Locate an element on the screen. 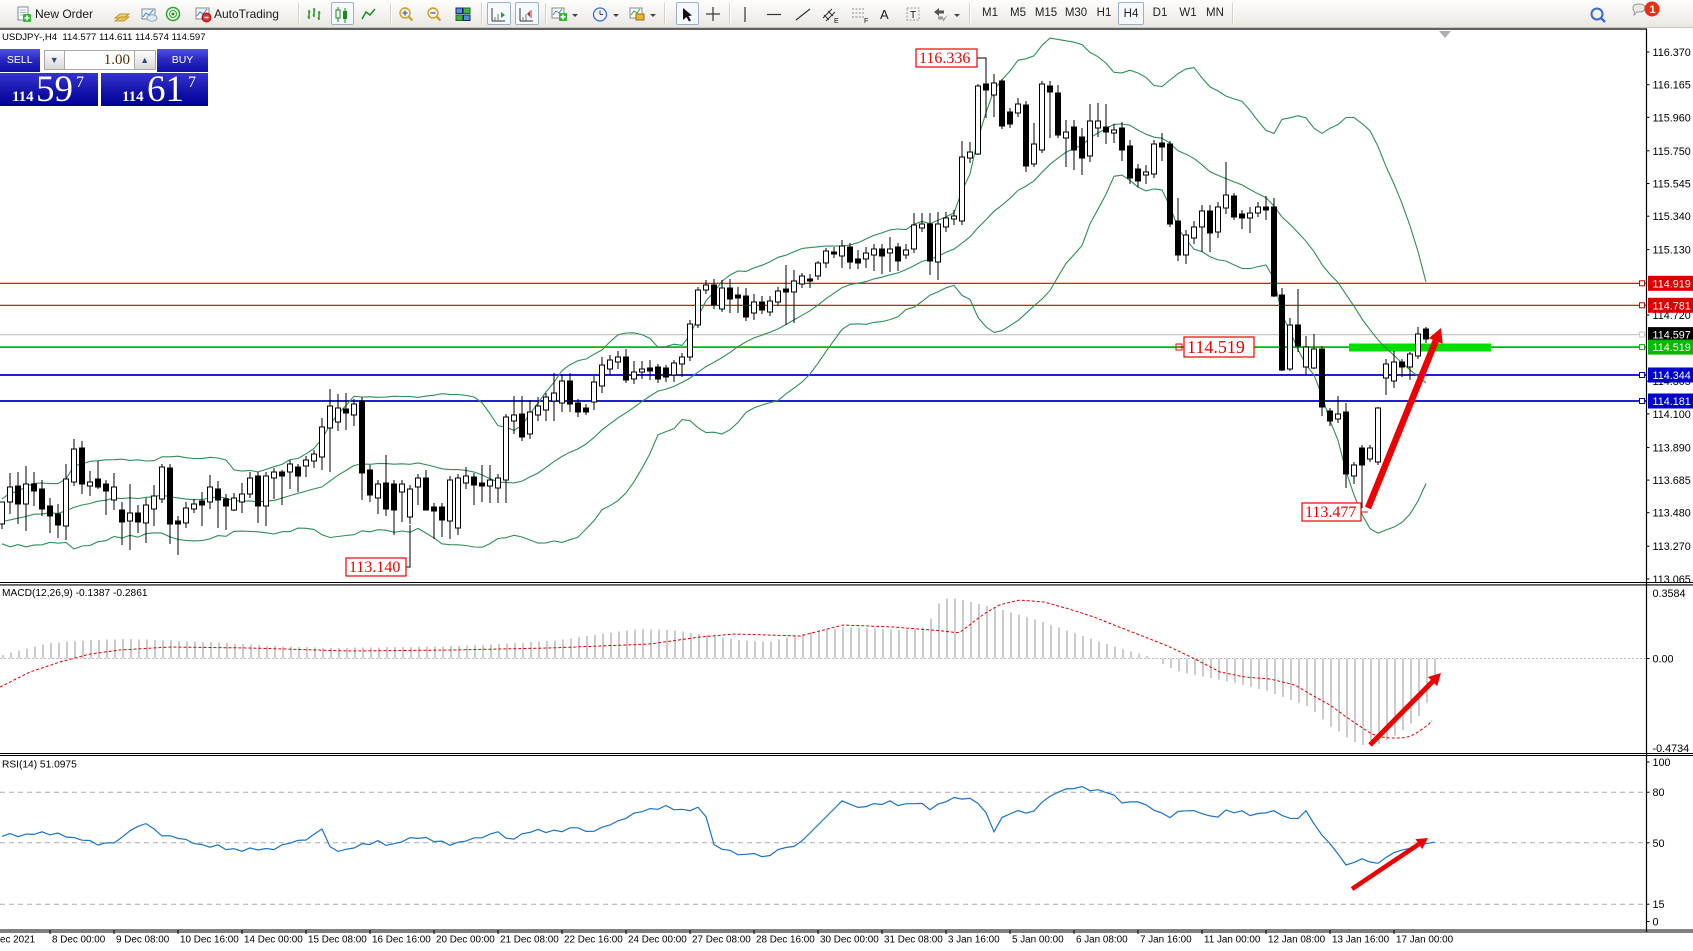  svg-text: ec 2021 is located at coordinates (18, 940).